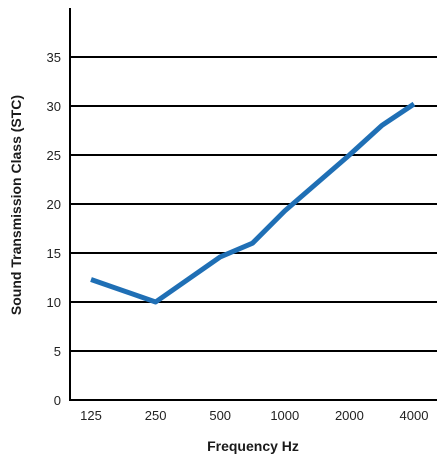 This screenshot has height=458, width=437. Describe the element at coordinates (284, 415) in the screenshot. I see `x-tick-label: 1000` at that location.